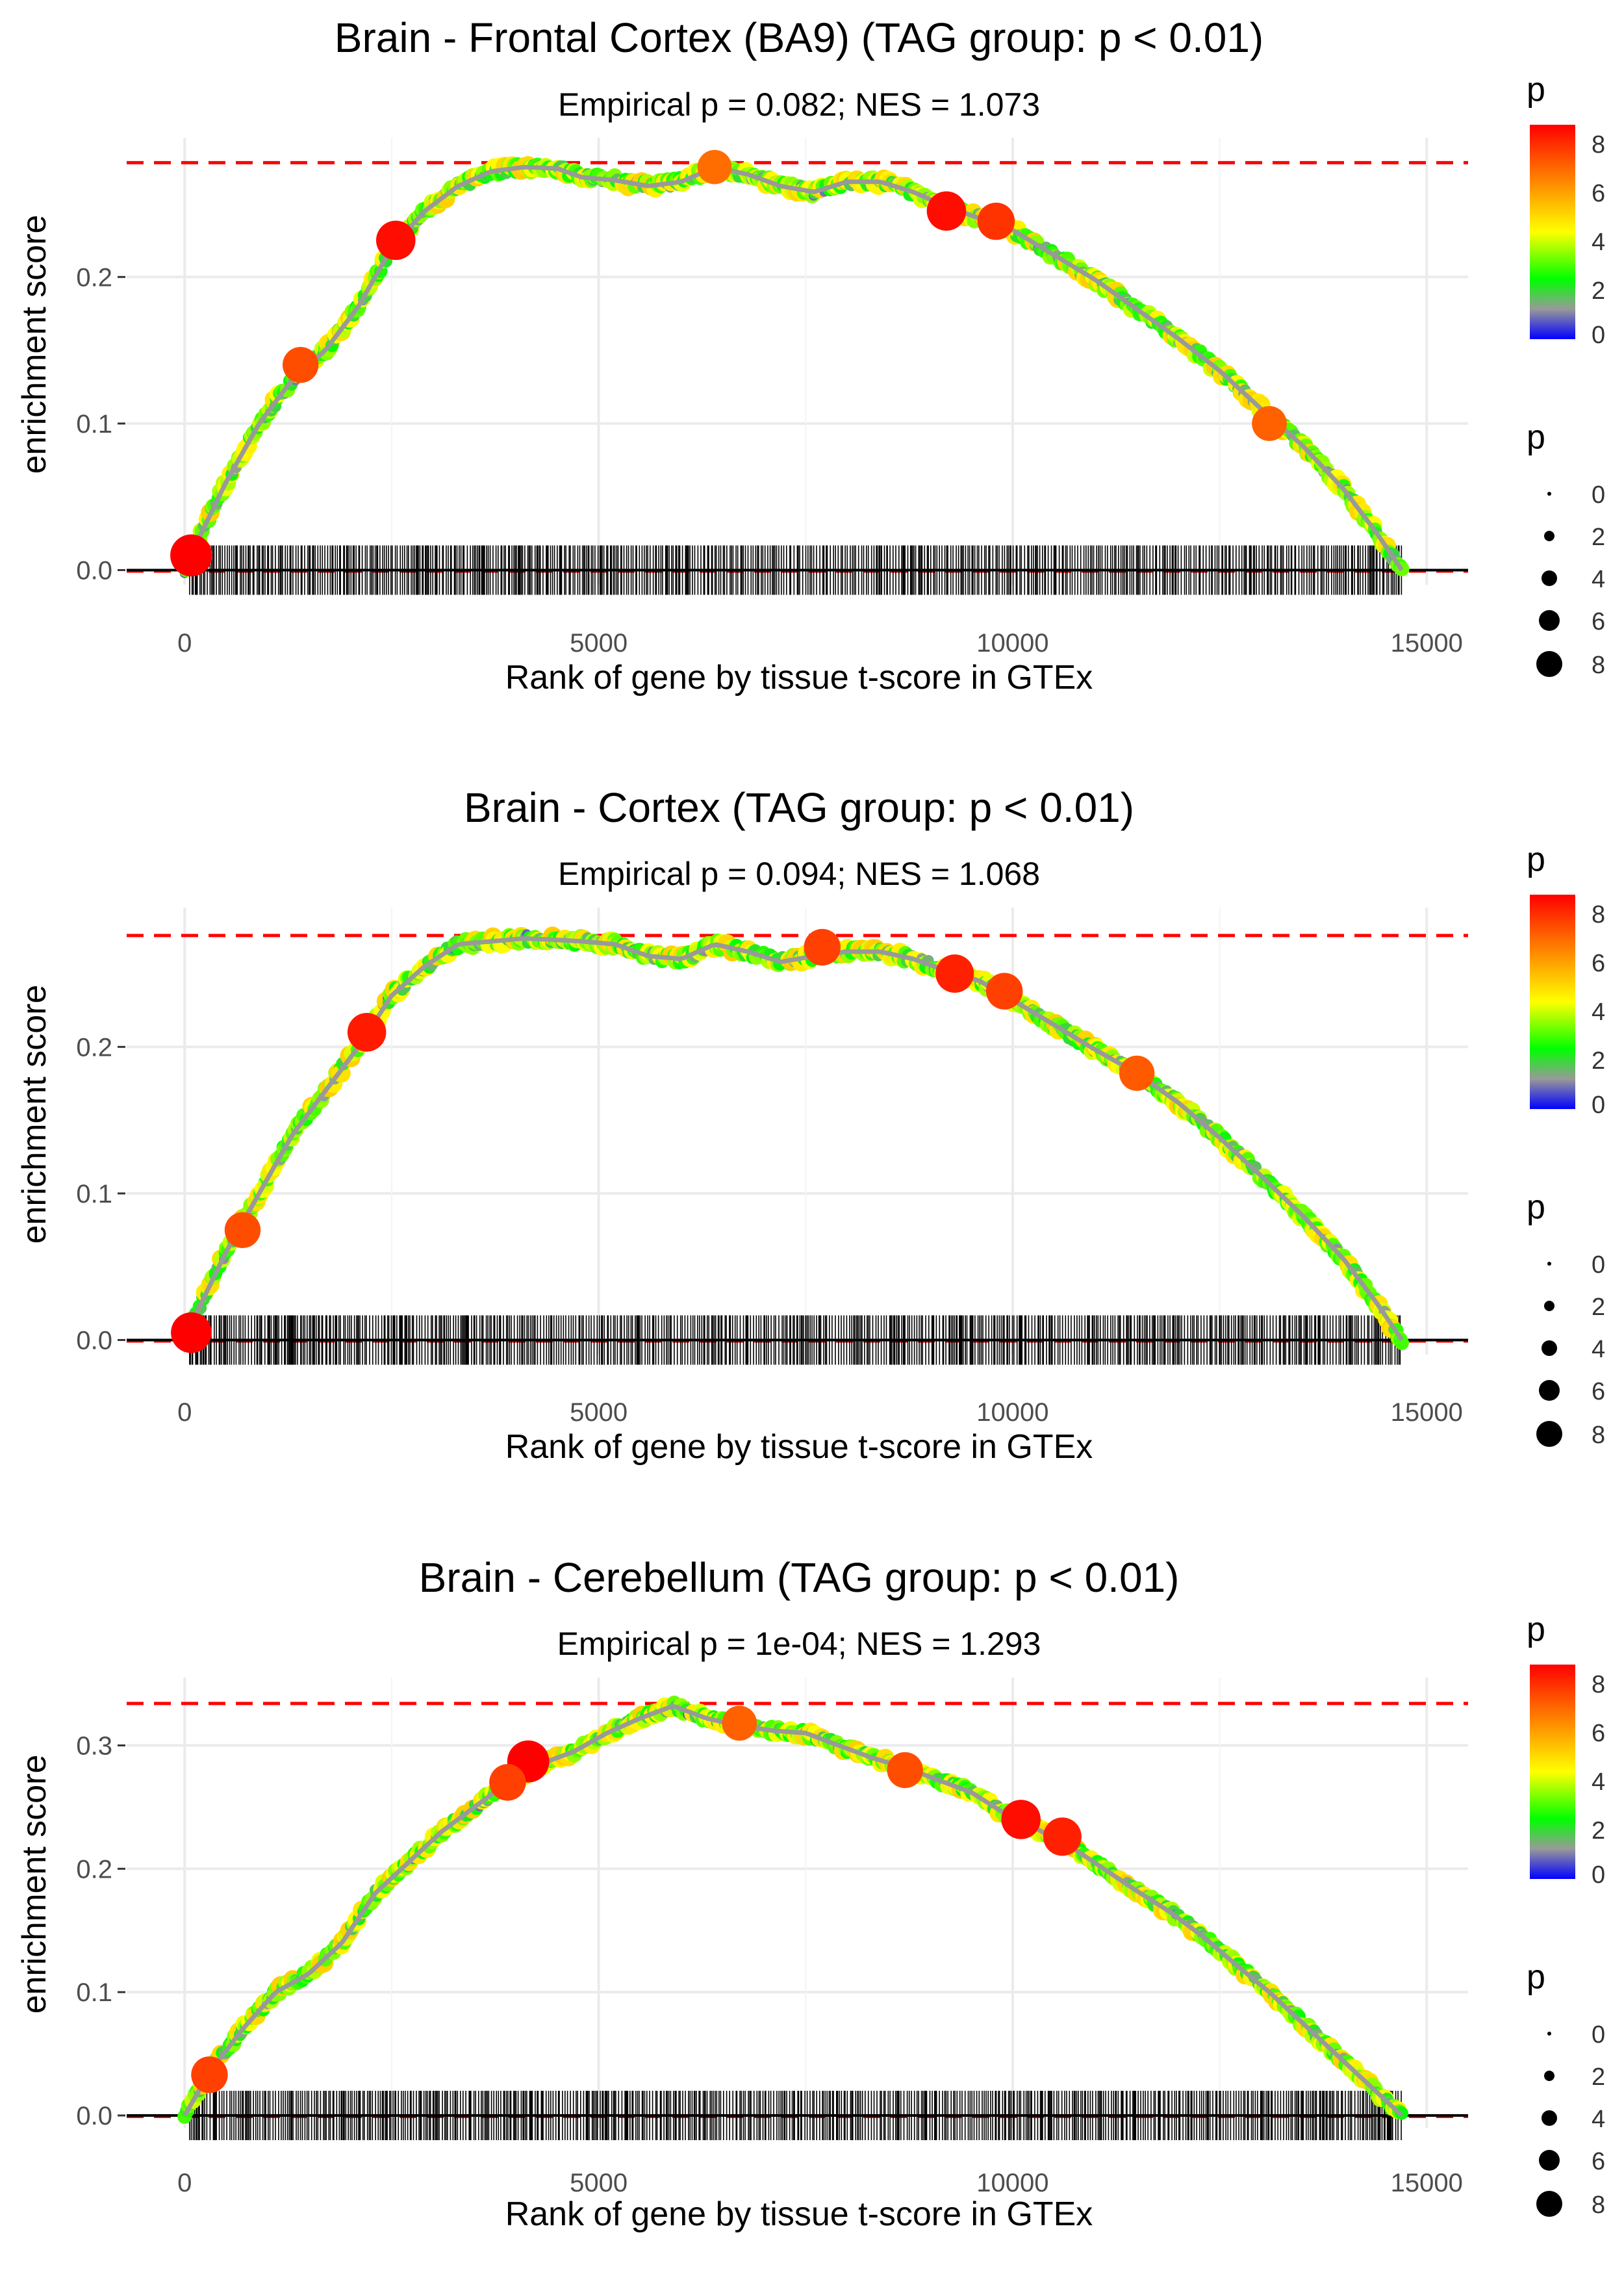 Image resolution: width=1624 pixels, height=2274 pixels. Describe the element at coordinates (1598, 579) in the screenshot. I see `panel-1-size-tick: 4` at that location.